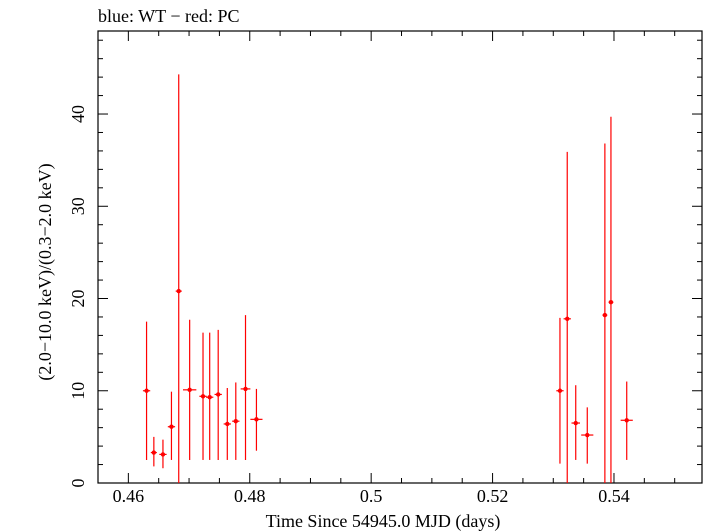  What do you see at coordinates (78, 299) in the screenshot?
I see `y-tick-label: 20` at bounding box center [78, 299].